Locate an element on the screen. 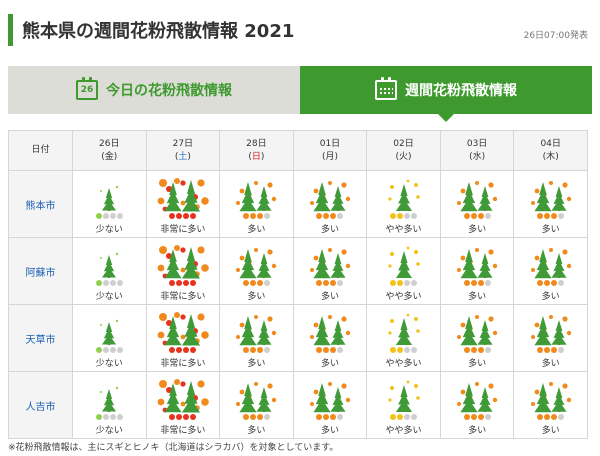 The image size is (600, 456). day-header: 01日 (月) is located at coordinates (330, 150).